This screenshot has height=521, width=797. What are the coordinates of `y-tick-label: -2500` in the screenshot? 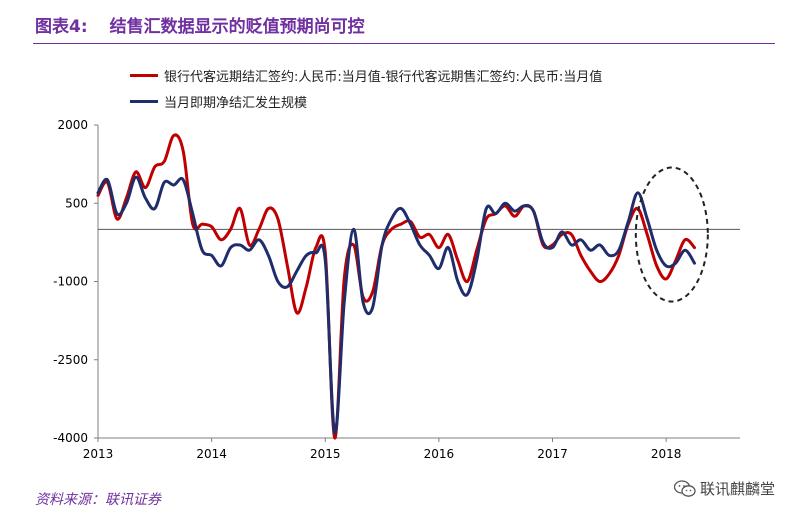 It's located at (70, 360).